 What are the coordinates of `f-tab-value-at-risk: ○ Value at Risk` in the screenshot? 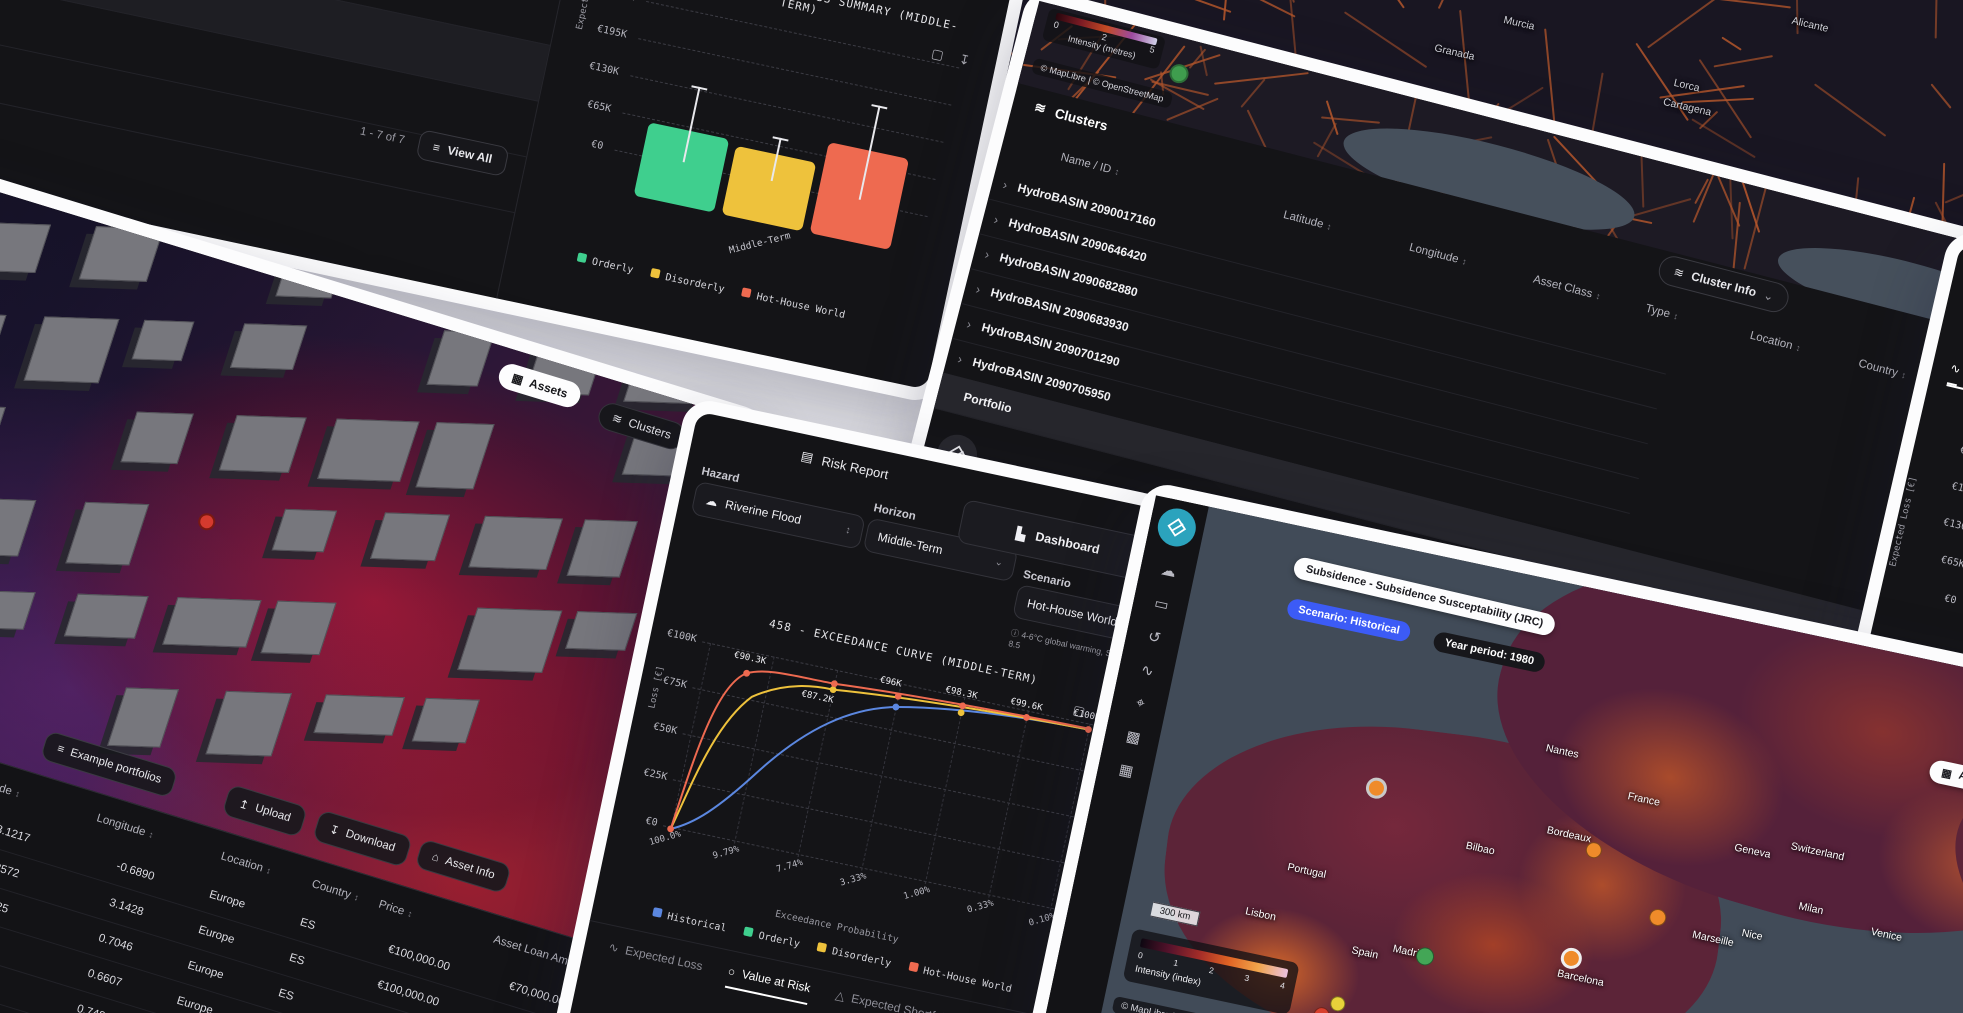 It's located at (768, 985).